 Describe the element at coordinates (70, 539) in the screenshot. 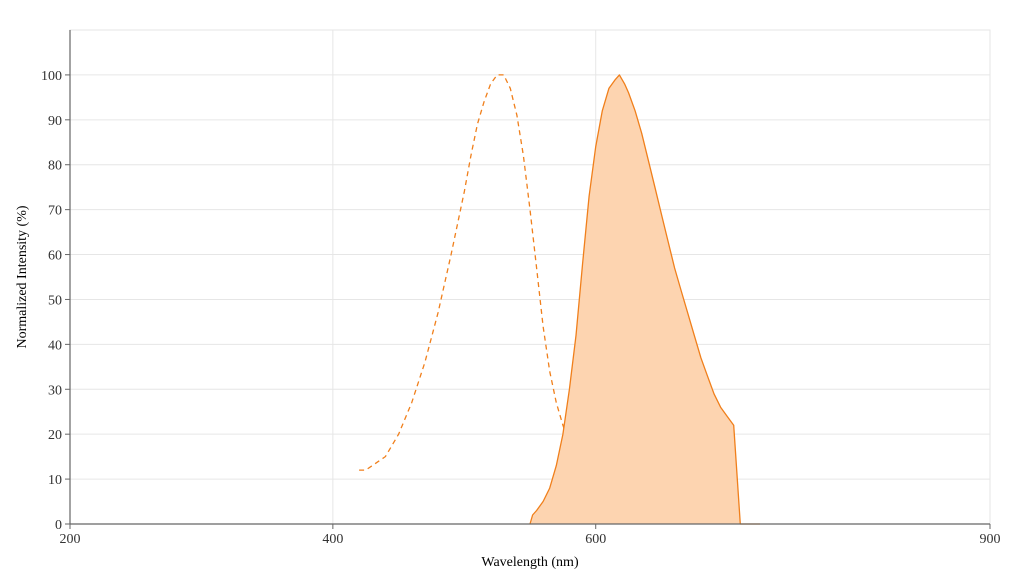

I see `x-tick-label: 200` at that location.